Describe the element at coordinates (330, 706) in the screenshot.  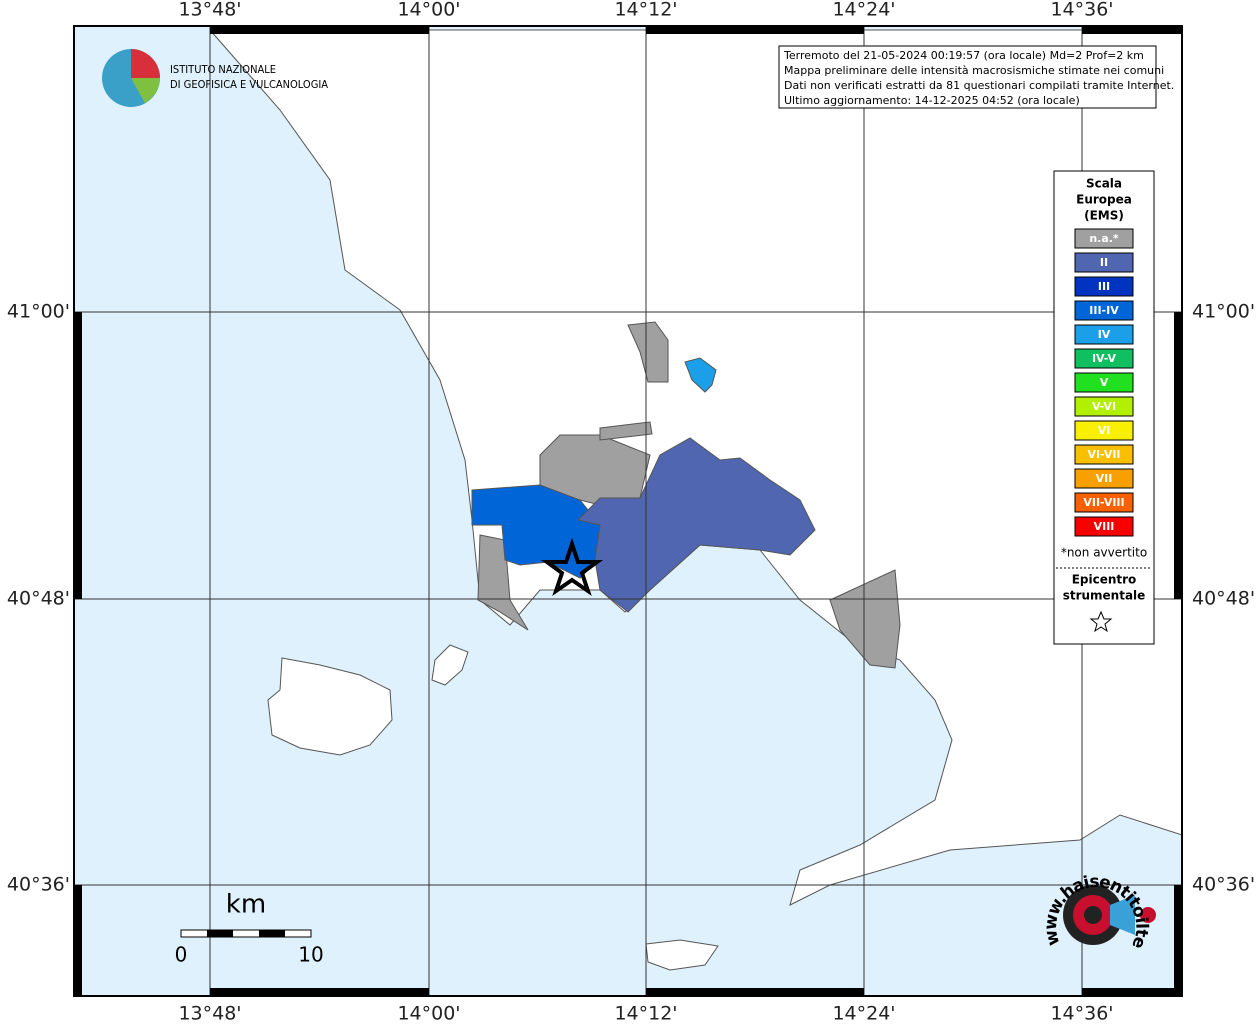
I see `ischia` at that location.